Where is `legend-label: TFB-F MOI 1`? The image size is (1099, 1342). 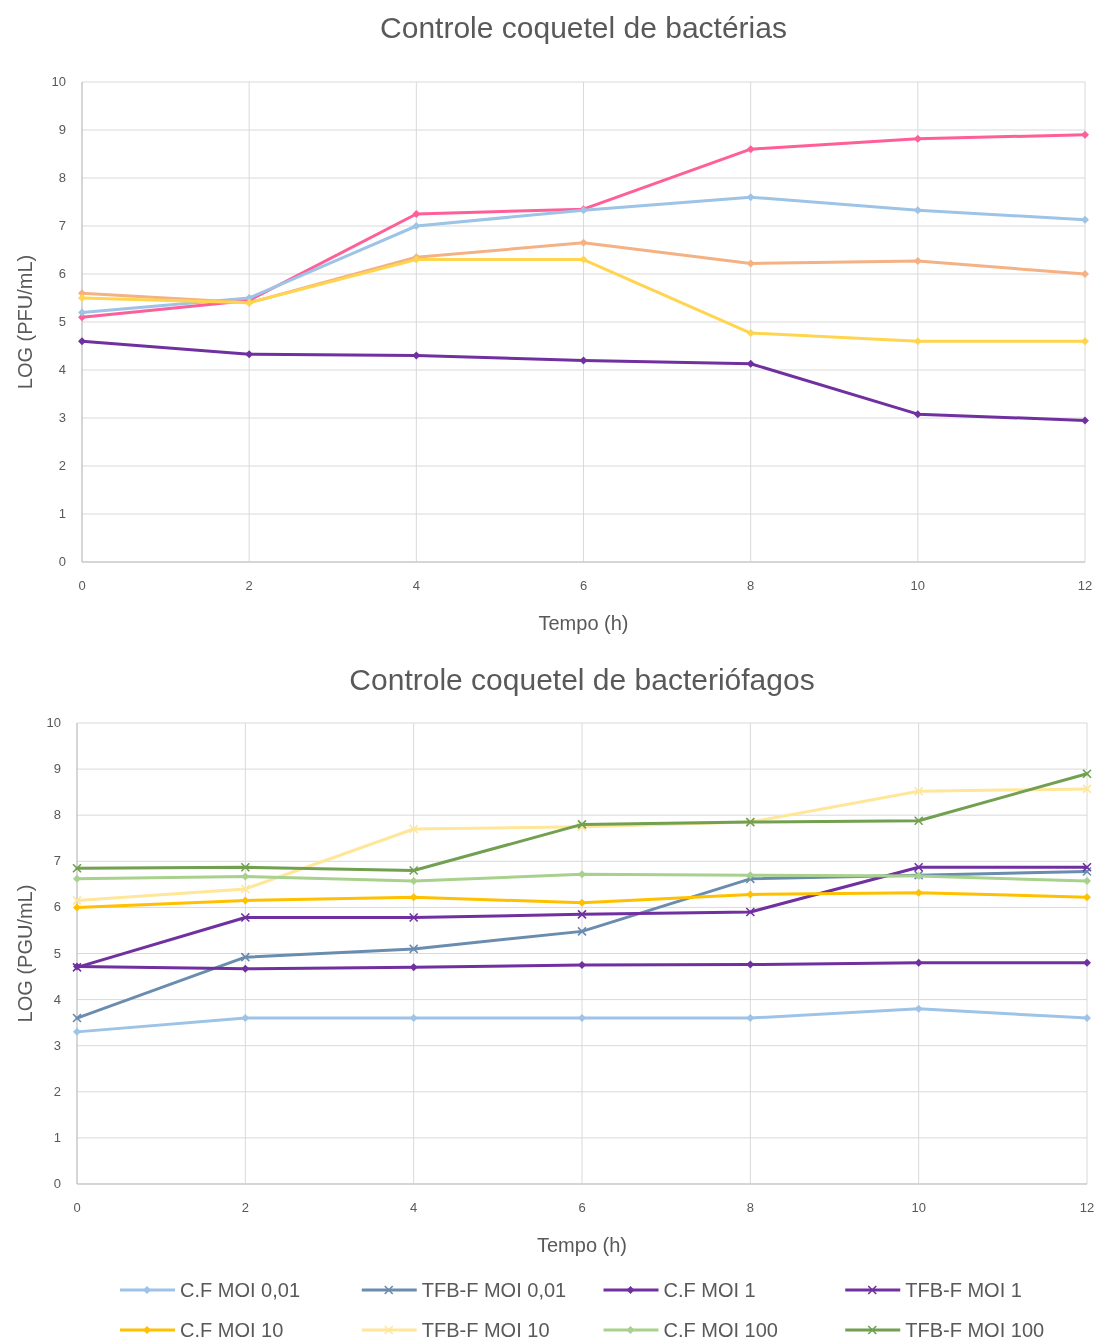 legend-label: TFB-F MOI 1 is located at coordinates (963, 1290).